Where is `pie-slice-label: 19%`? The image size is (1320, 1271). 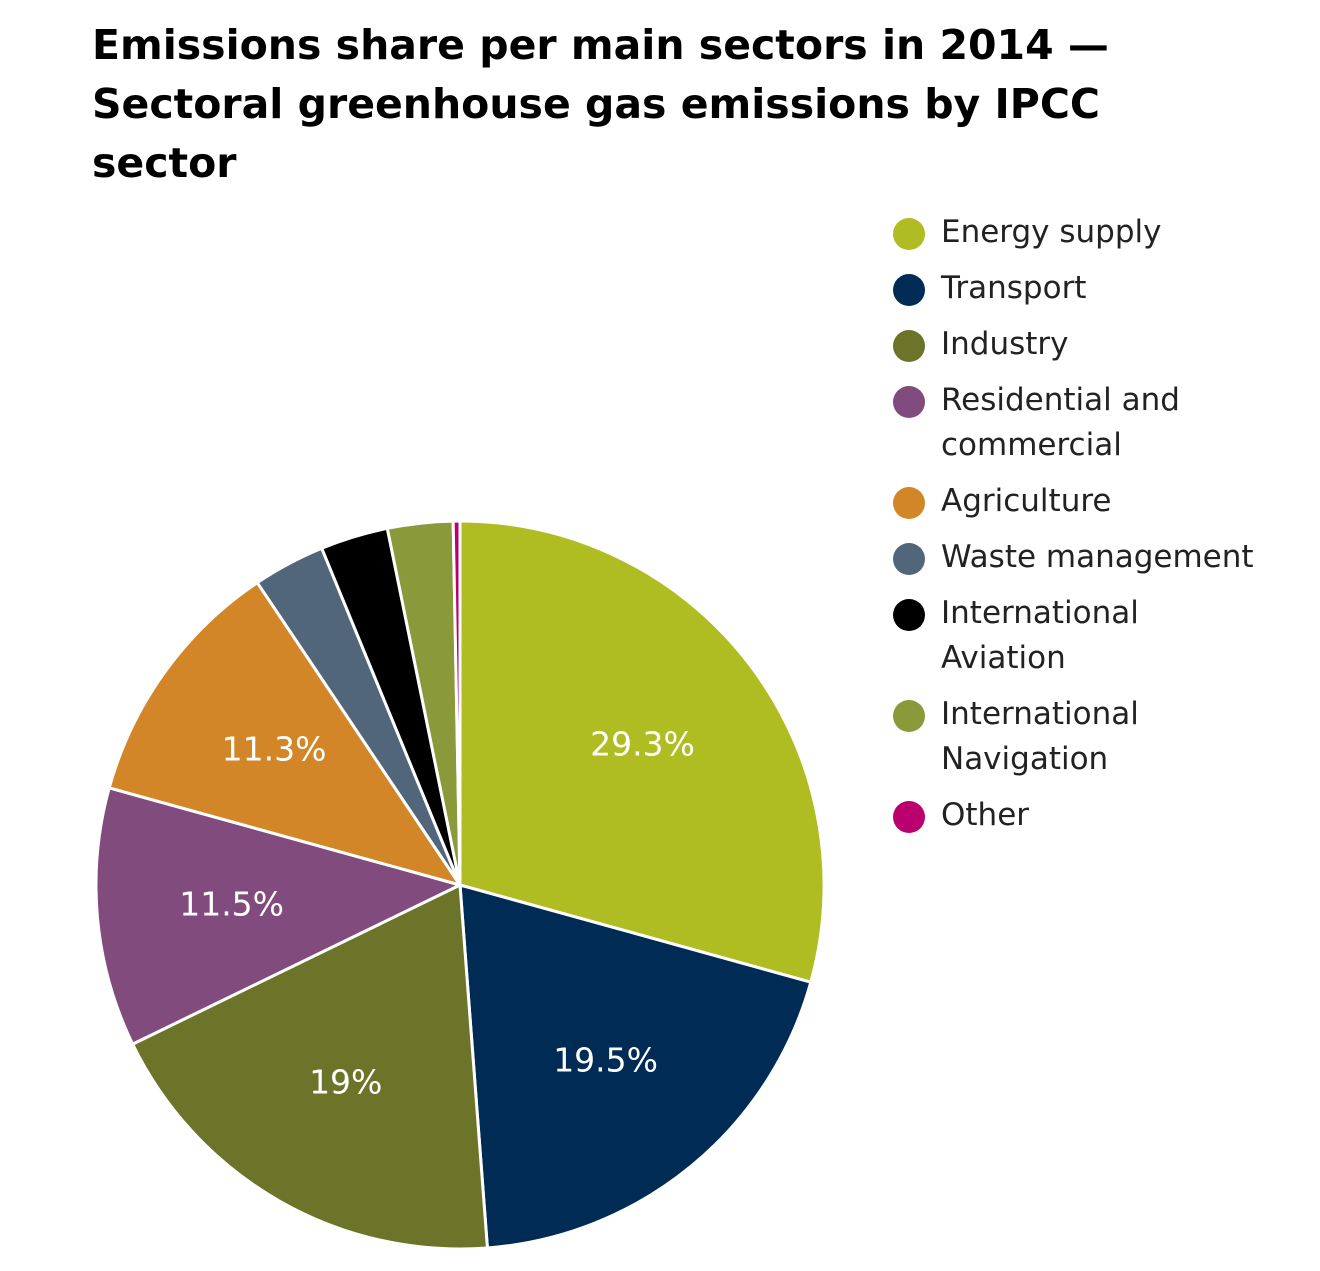 pie-slice-label: 19% is located at coordinates (345, 1081).